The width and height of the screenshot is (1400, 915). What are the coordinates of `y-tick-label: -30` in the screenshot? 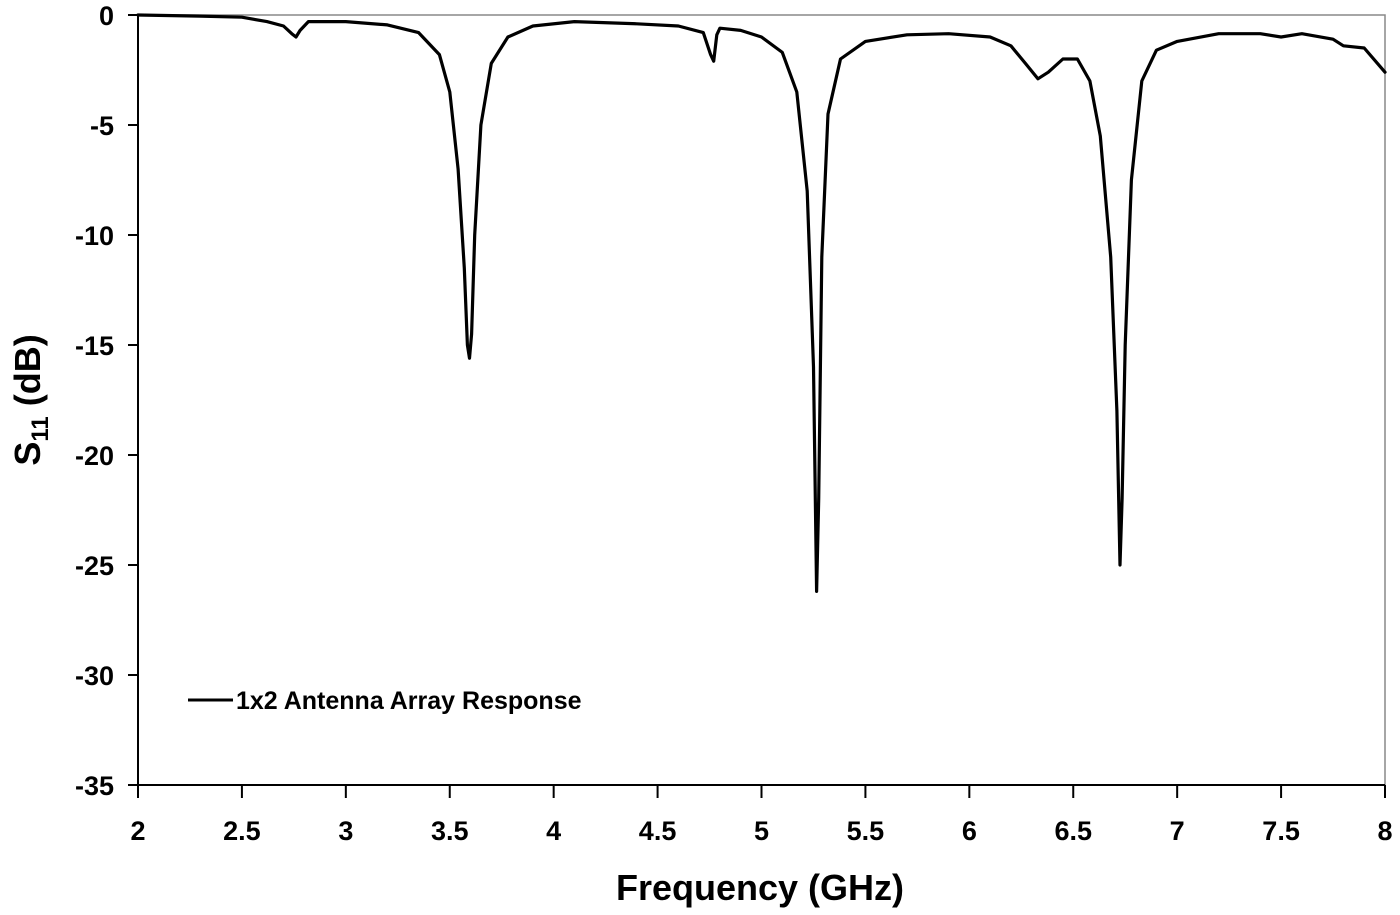 It's located at (94, 676).